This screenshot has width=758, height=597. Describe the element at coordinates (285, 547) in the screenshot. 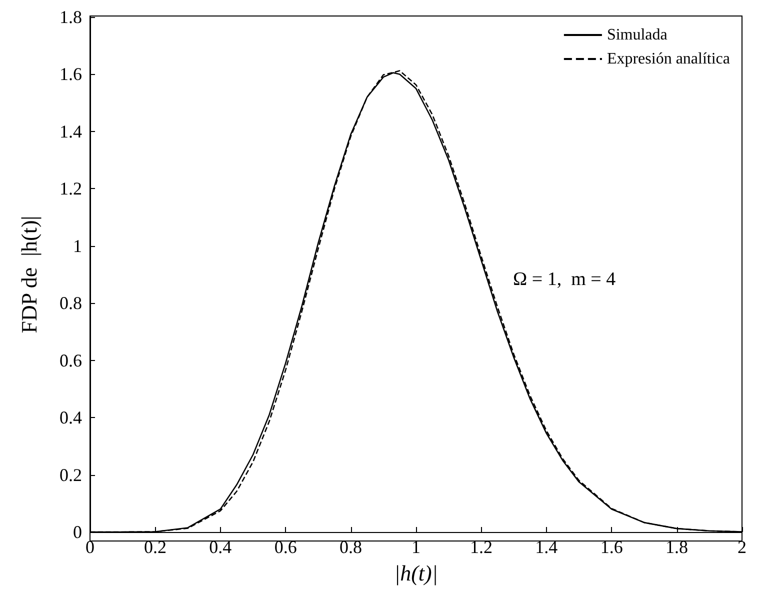

I see `x-tick-label: 0.6` at that location.